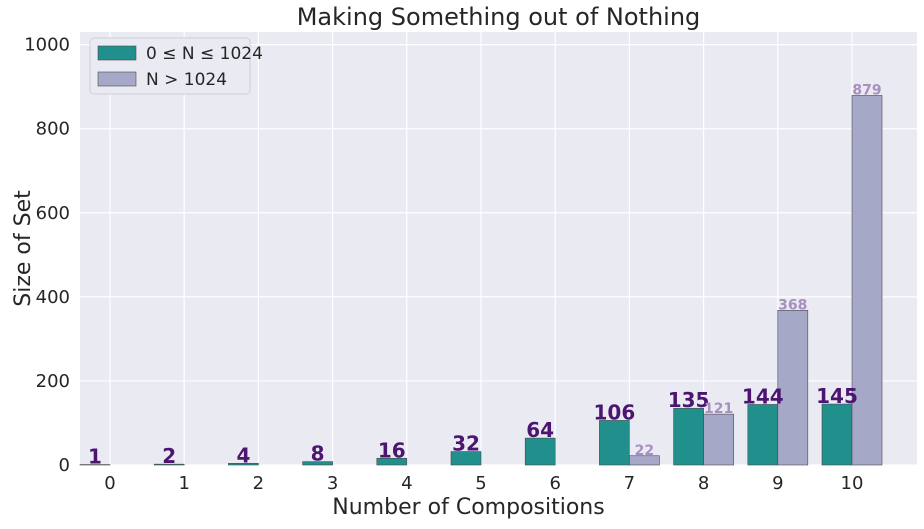  Describe the element at coordinates (23, 248) in the screenshot. I see `y-axis-title: Size of Set` at that location.